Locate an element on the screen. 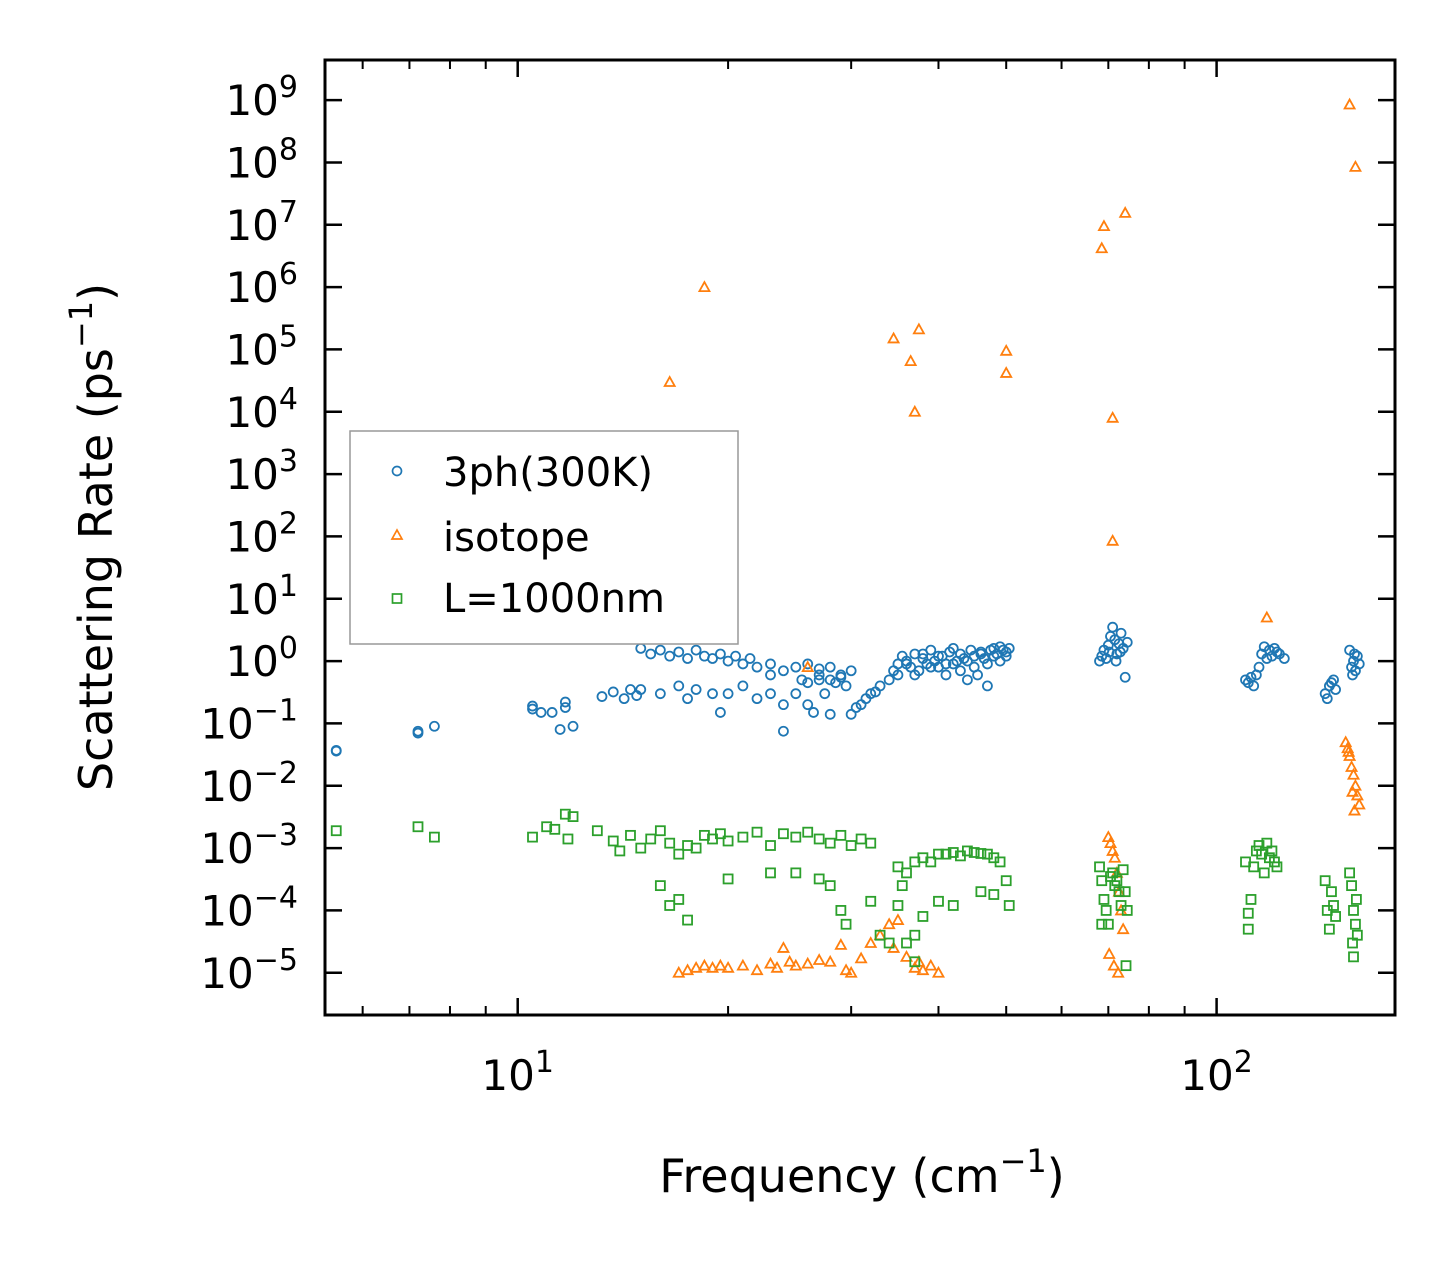  y-tick-label: 104 is located at coordinates (261, 409).